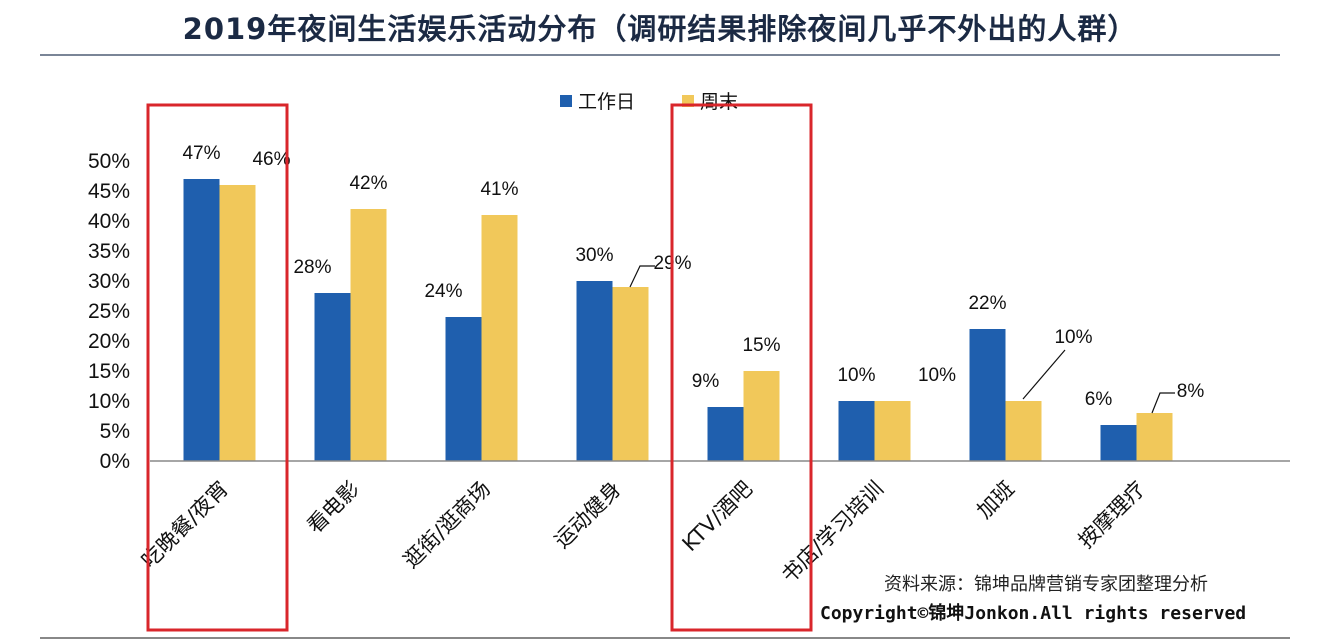 This screenshot has width=1320, height=642. What do you see at coordinates (832, 532) in the screenshot?
I see `category-label: 书店/学习培训` at bounding box center [832, 532].